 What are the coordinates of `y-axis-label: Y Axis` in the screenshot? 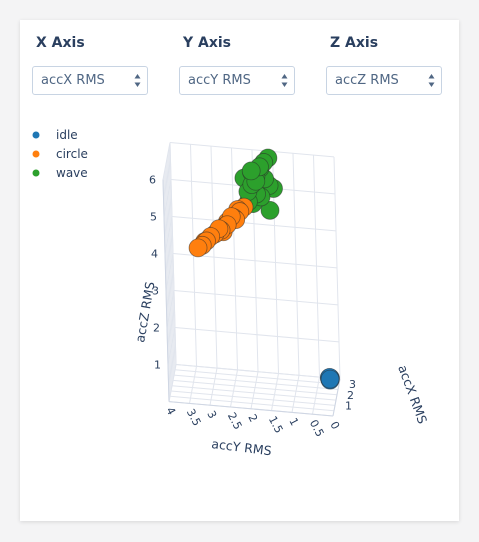 It's located at (207, 43).